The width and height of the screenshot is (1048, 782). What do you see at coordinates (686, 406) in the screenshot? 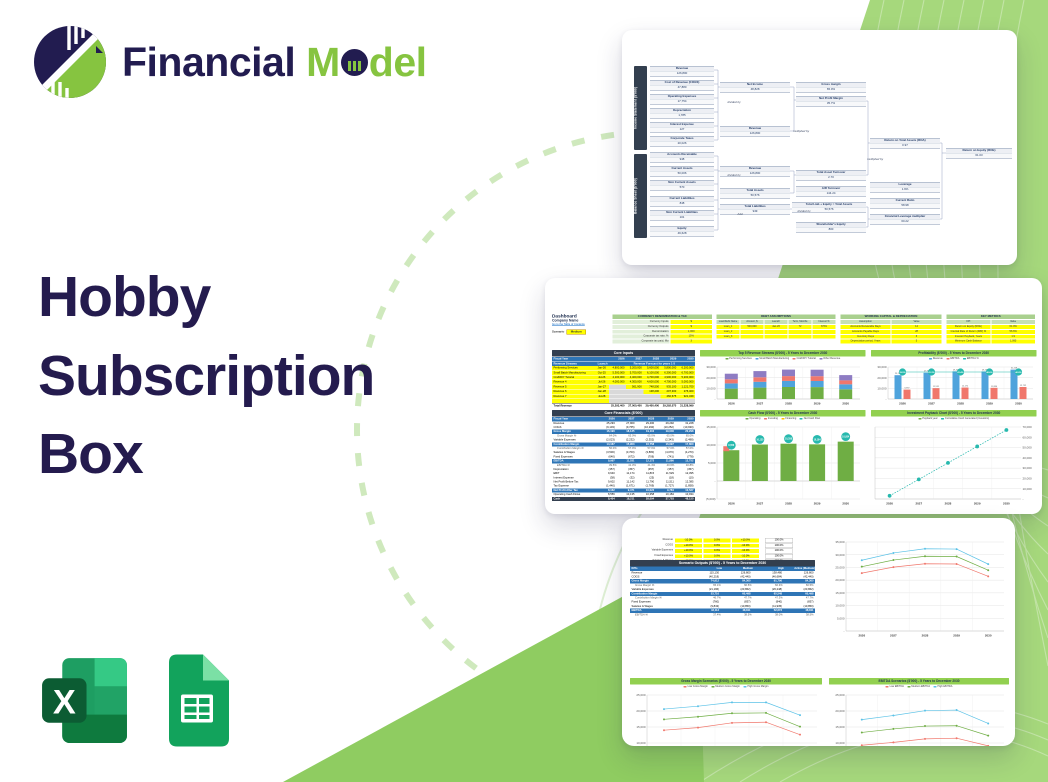
I see `total-value: 31,228,099` at bounding box center [686, 406].